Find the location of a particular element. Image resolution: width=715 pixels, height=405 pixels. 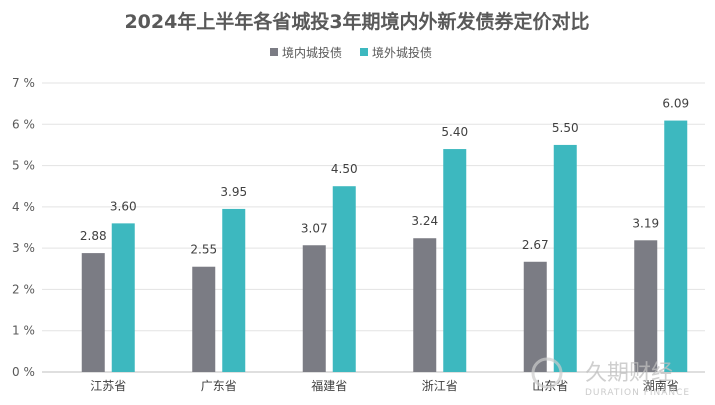

legend-label-domestic: 境内城投债 is located at coordinates (312, 52).